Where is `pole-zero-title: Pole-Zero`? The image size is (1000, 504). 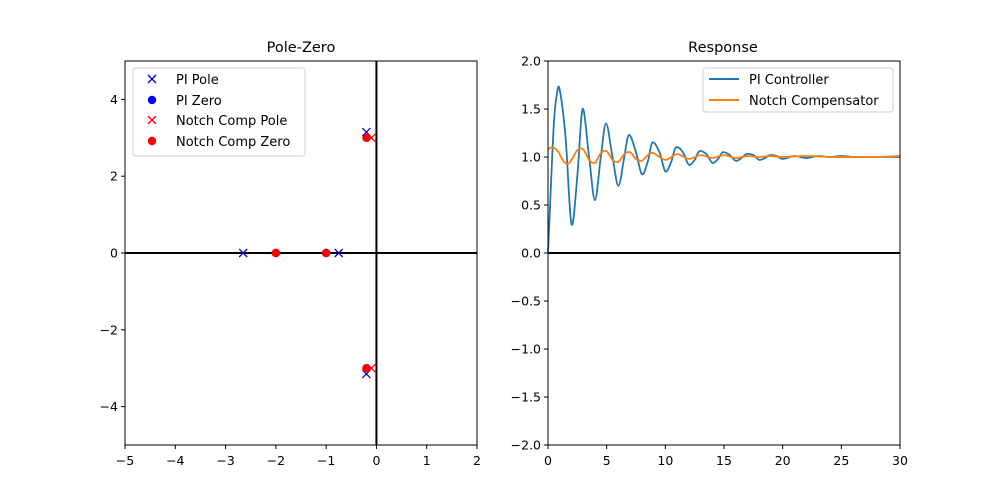
pole-zero-title: Pole-Zero is located at coordinates (301, 48).